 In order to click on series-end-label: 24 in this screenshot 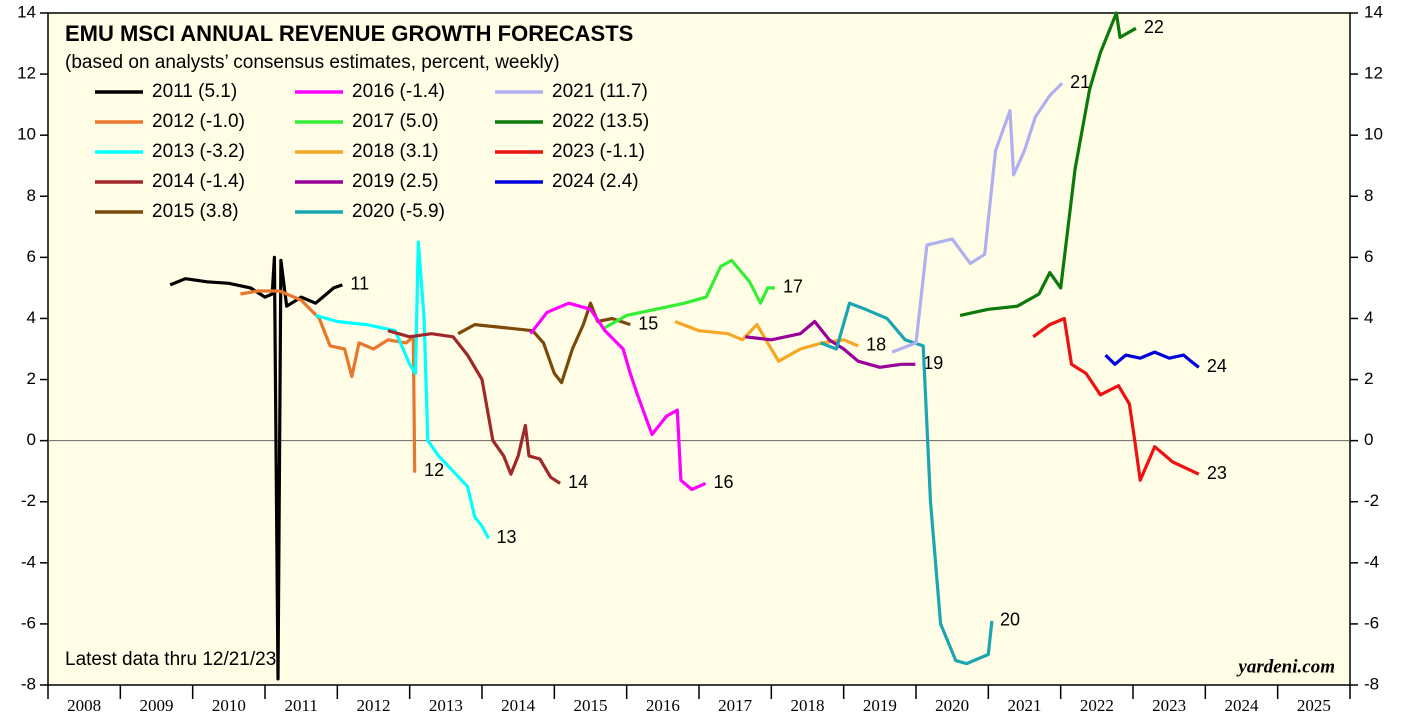, I will do `click(1217, 366)`.